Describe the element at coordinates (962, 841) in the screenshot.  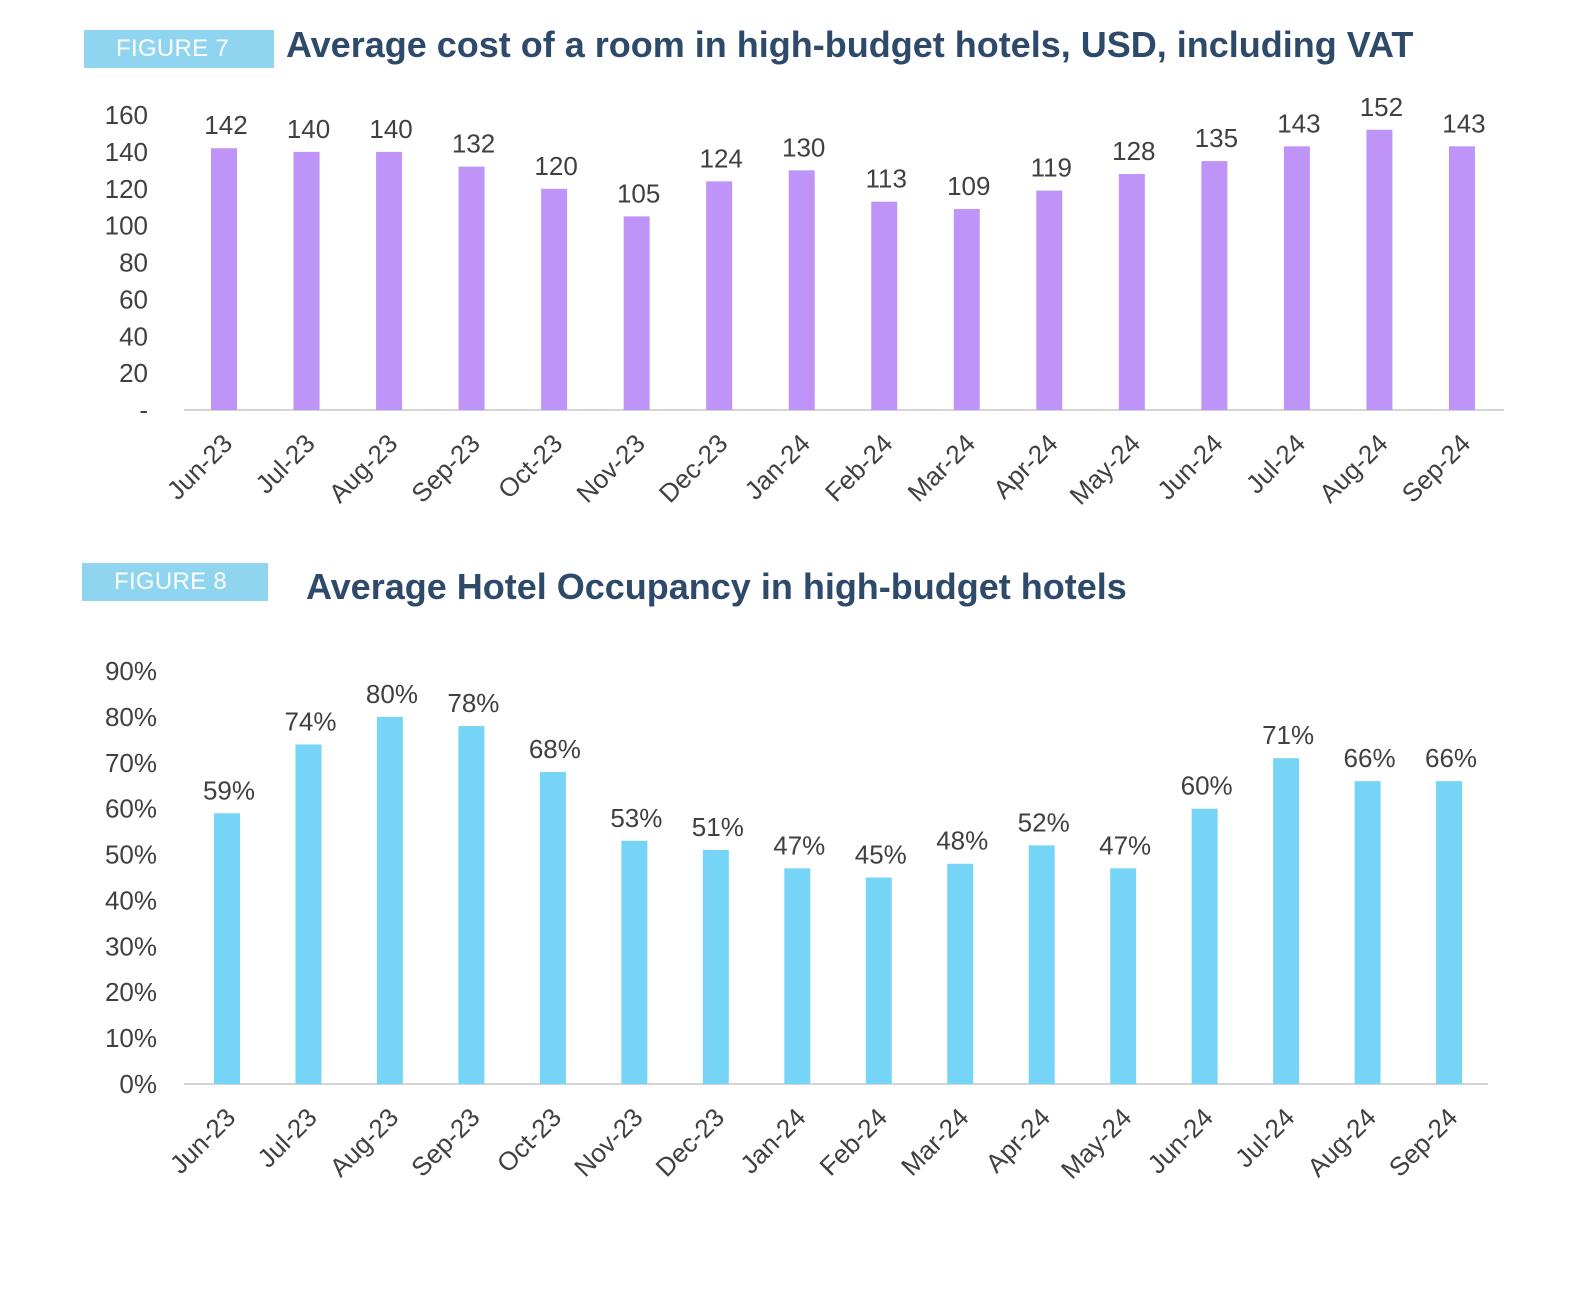
I see `figure-8-data-label: 48%` at that location.